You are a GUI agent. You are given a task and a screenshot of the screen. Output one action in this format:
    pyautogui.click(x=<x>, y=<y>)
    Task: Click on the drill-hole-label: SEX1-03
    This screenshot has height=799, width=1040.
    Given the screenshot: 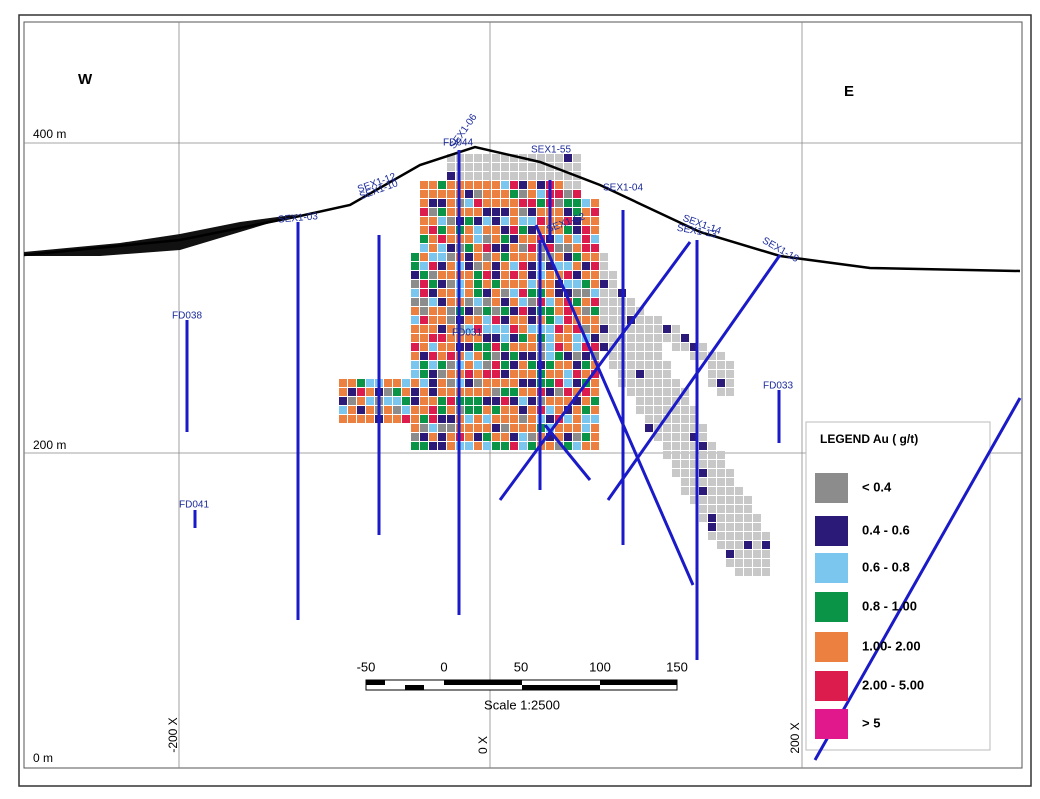 What is the action you would take?
    pyautogui.click(x=298, y=218)
    